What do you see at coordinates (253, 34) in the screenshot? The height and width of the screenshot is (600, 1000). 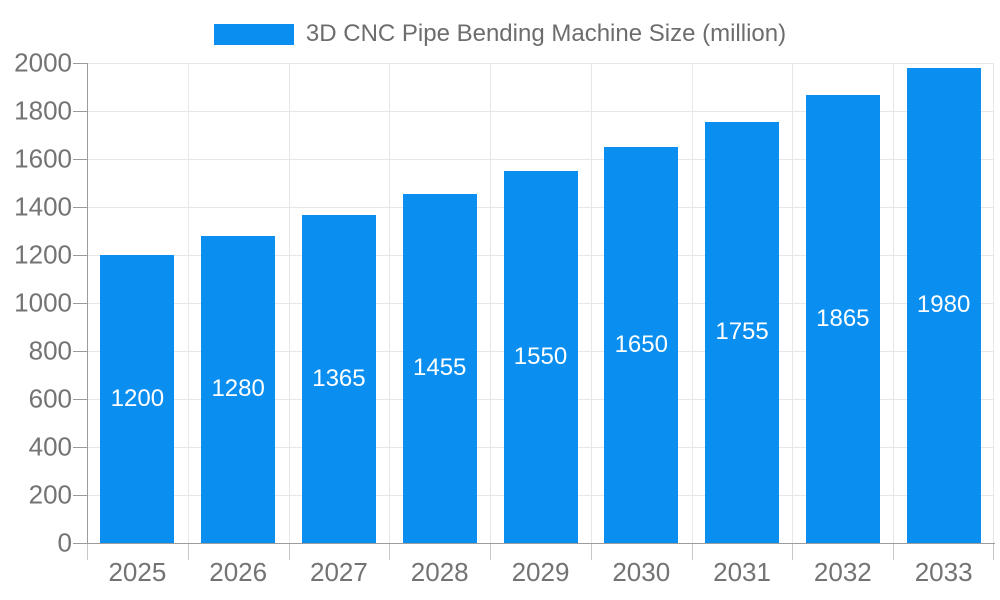 I see `legend-swatch` at bounding box center [253, 34].